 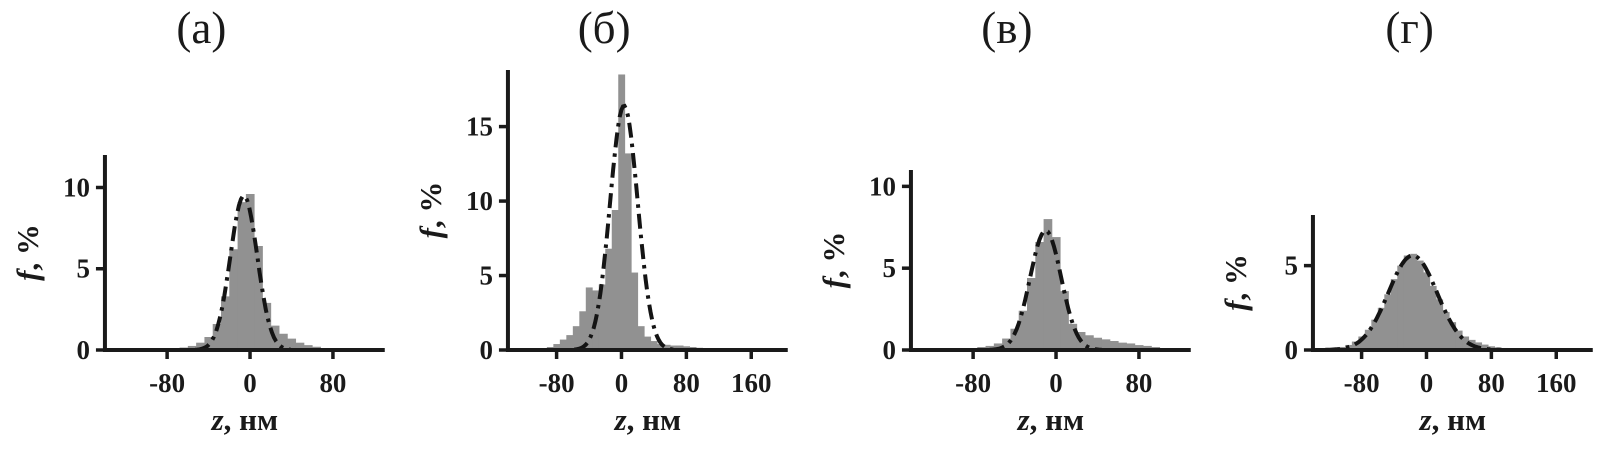 I want to click on x-axis-ticks: -80 0 80 160, so click(x=654, y=374).